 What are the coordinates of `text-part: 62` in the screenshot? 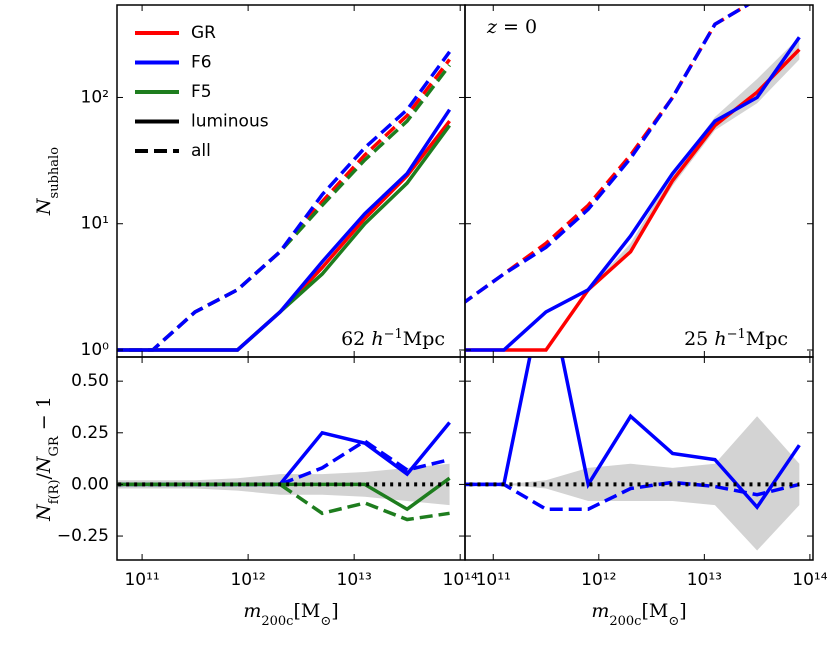 It's located at (356, 339).